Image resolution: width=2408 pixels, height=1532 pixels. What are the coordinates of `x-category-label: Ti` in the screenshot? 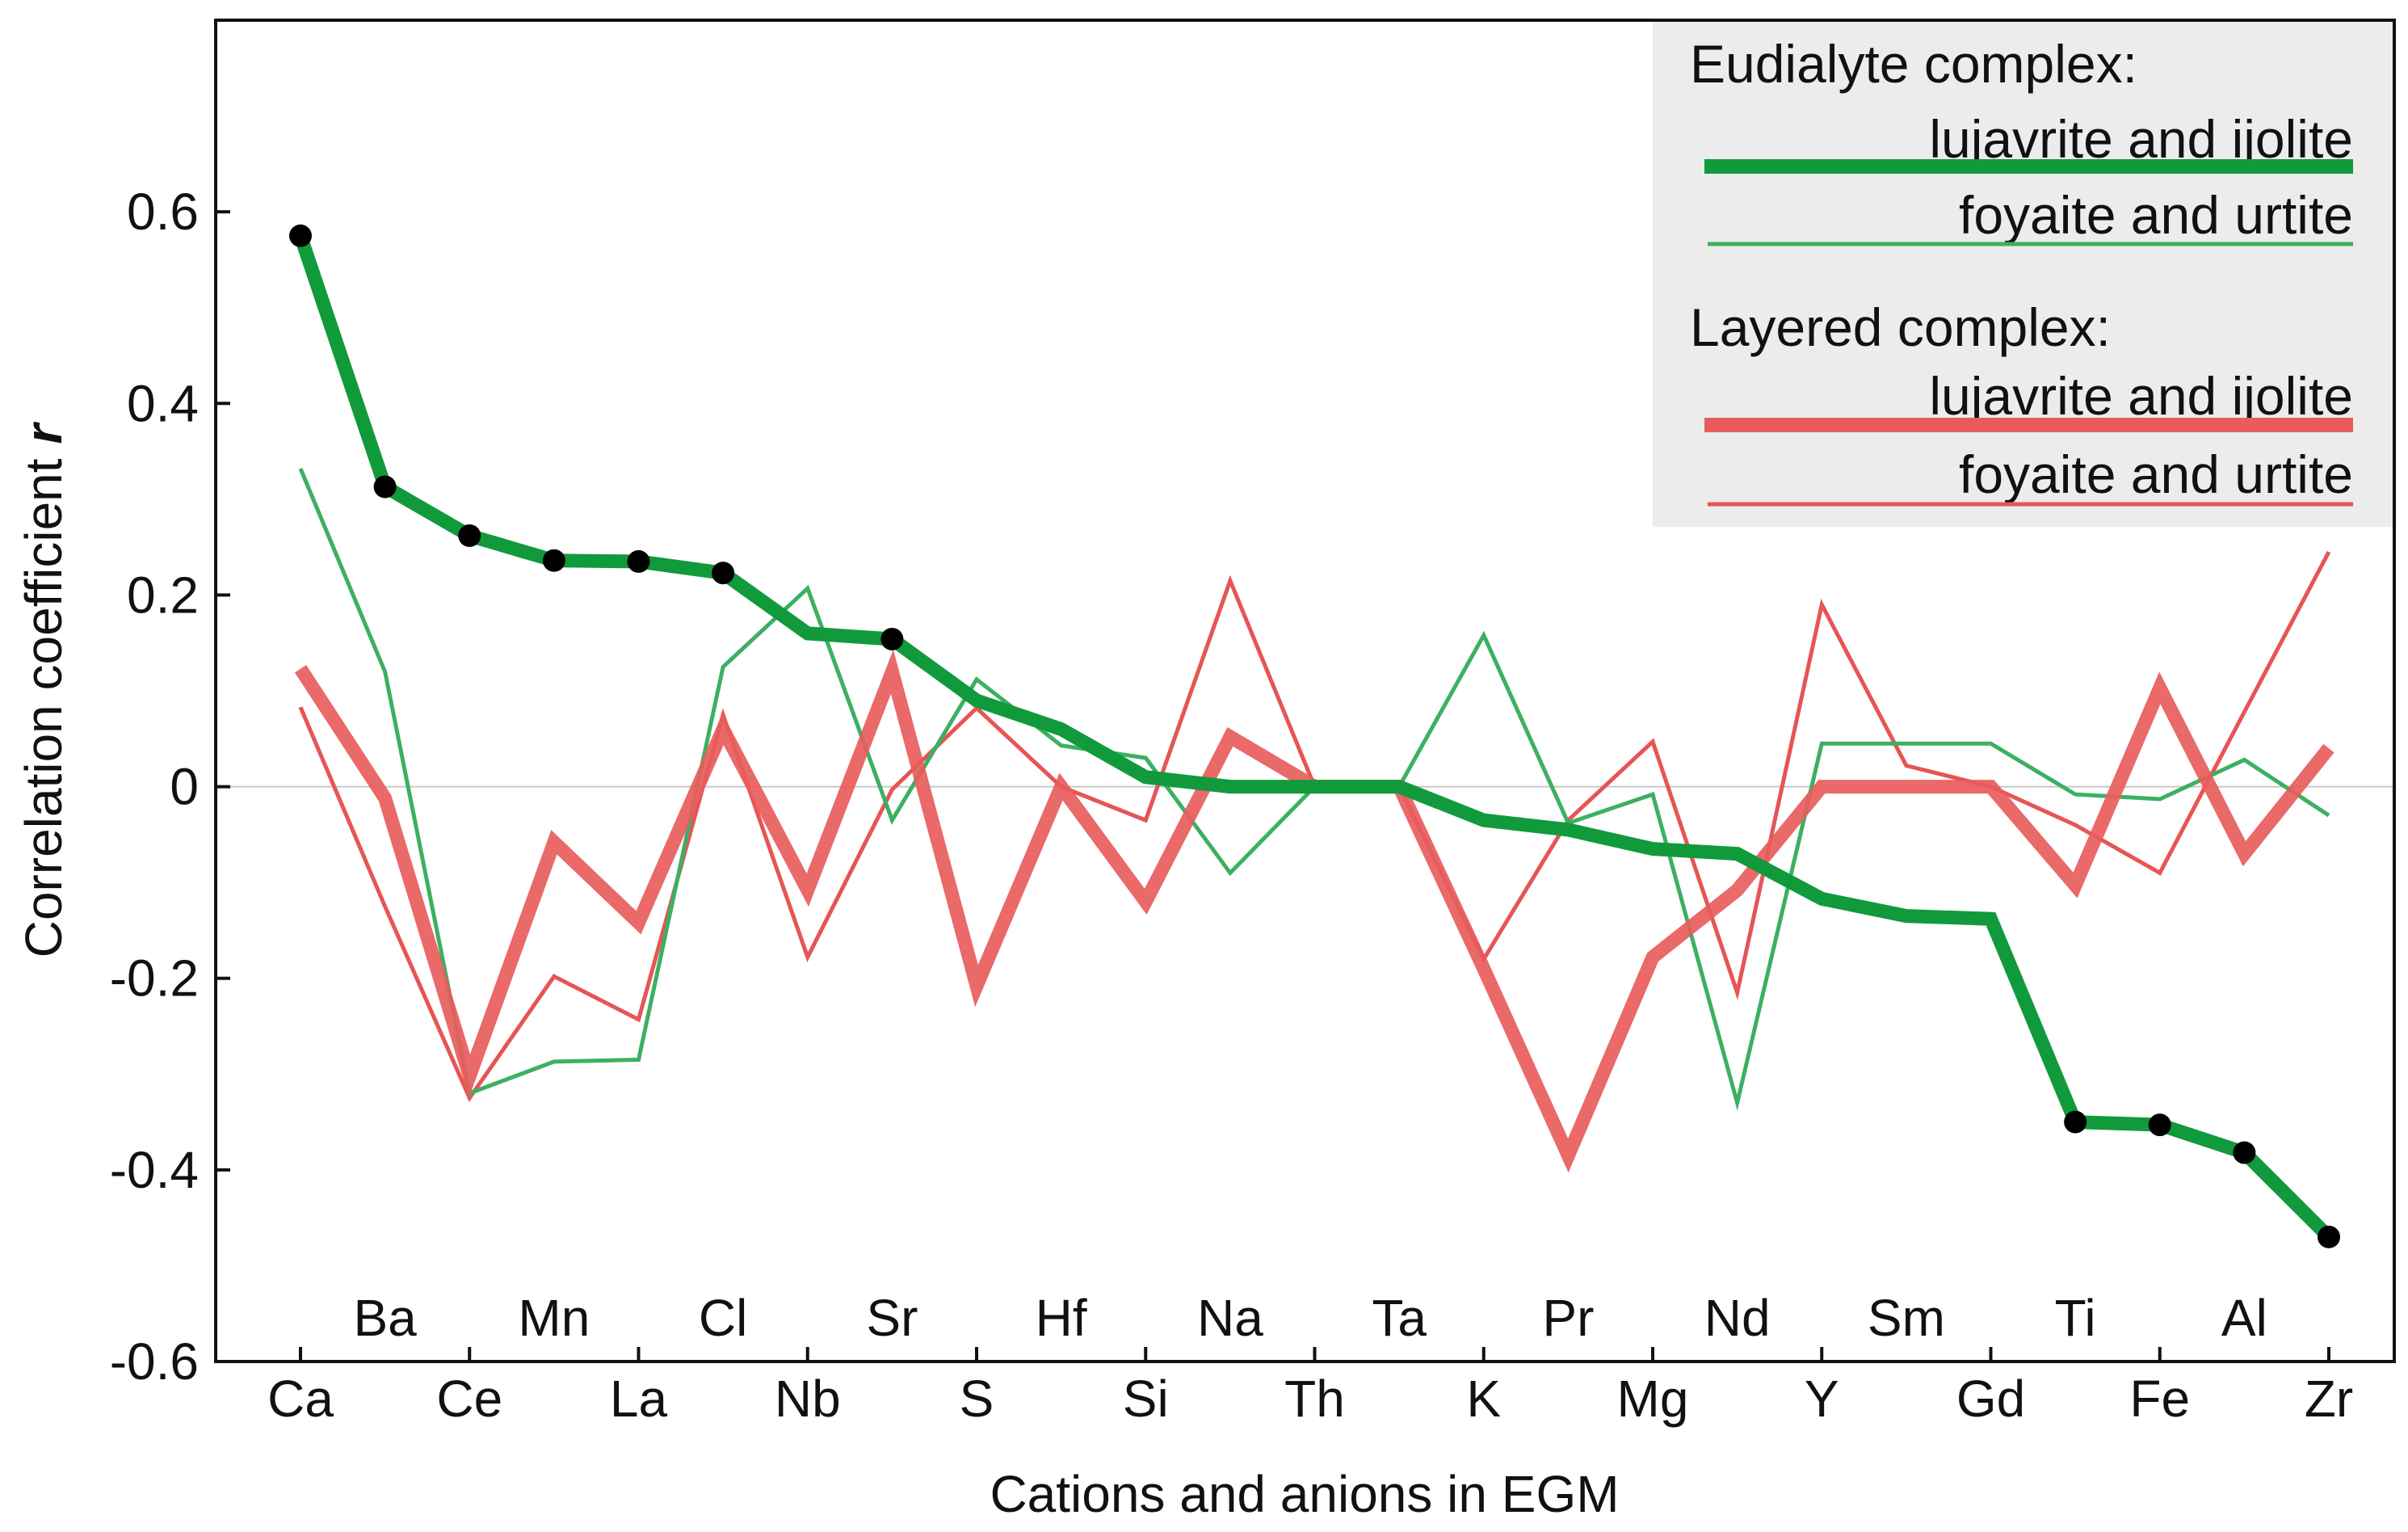 It's located at (2075, 1318).